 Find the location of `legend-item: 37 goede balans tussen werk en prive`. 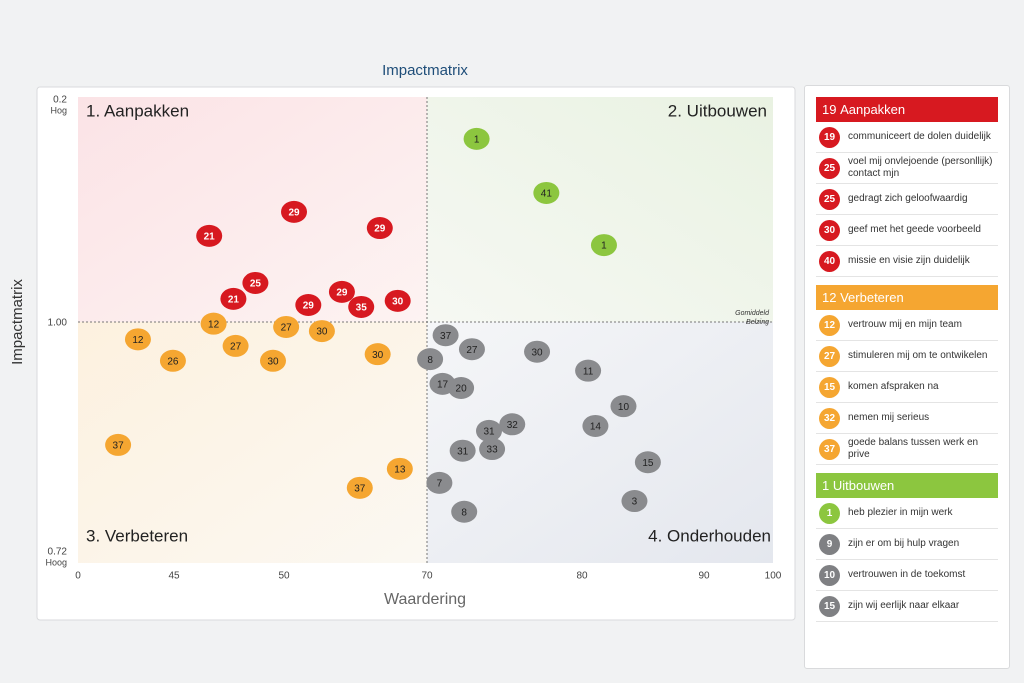

legend-item: 37 goede balans tussen werk en prive is located at coordinates (907, 449).